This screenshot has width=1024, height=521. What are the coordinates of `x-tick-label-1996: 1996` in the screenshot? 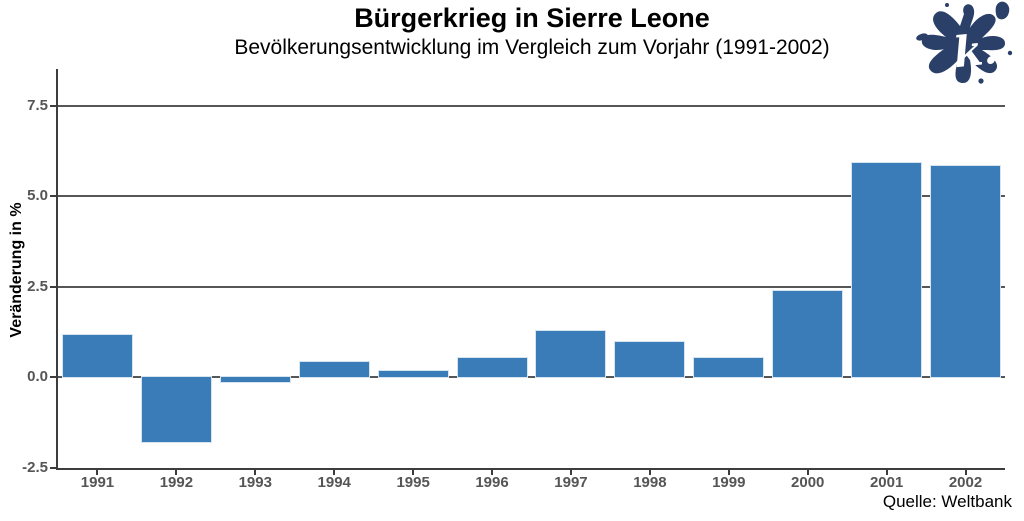 It's located at (492, 482).